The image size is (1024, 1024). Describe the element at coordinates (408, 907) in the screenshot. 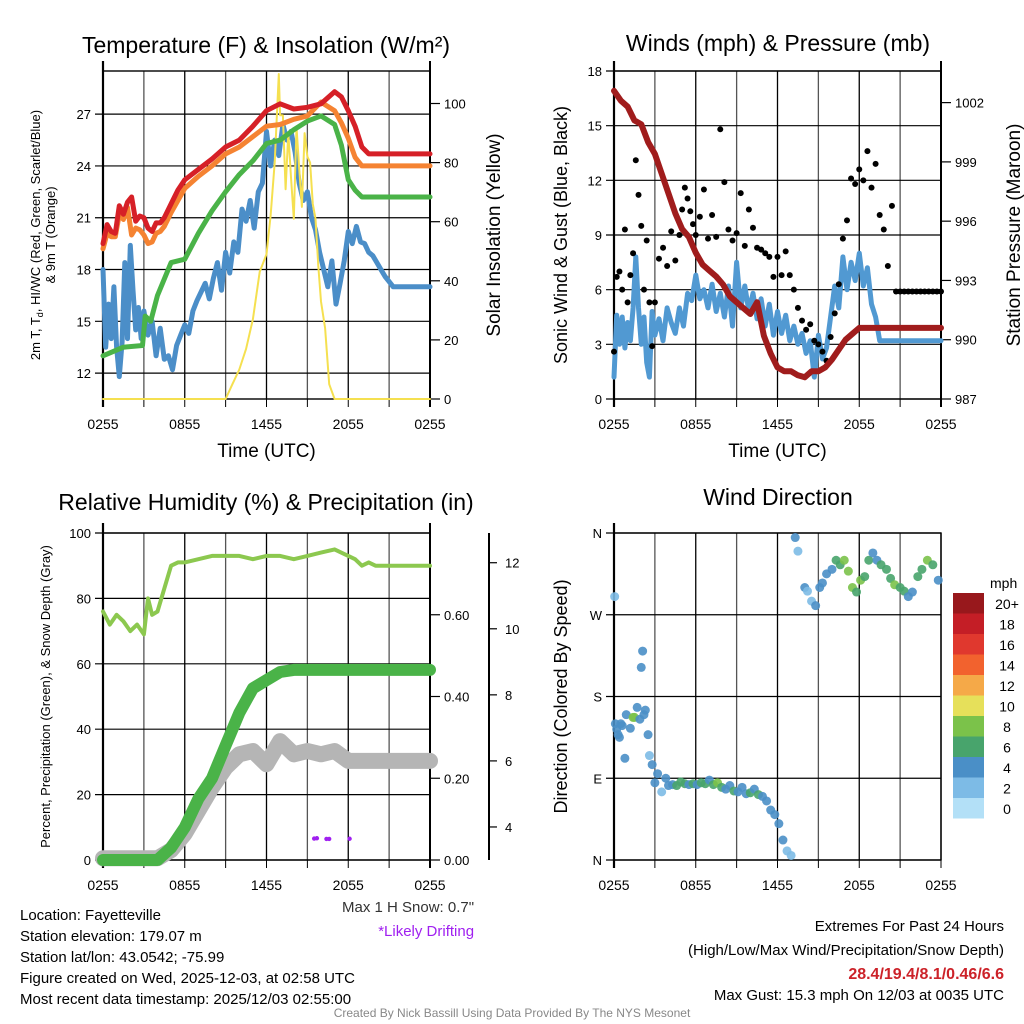

I see `max-snow-text: Max 1 H Snow: 0.7"` at that location.